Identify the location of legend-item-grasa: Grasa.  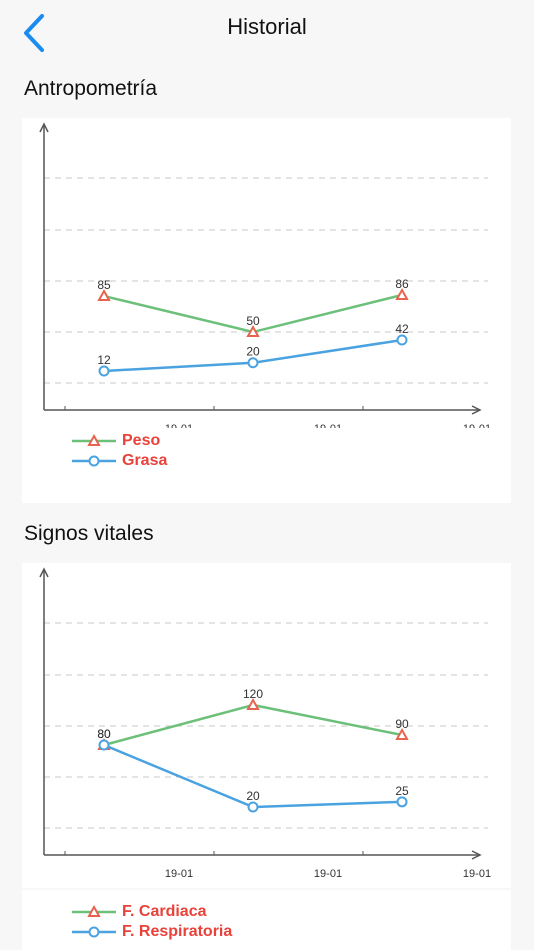
(119, 461).